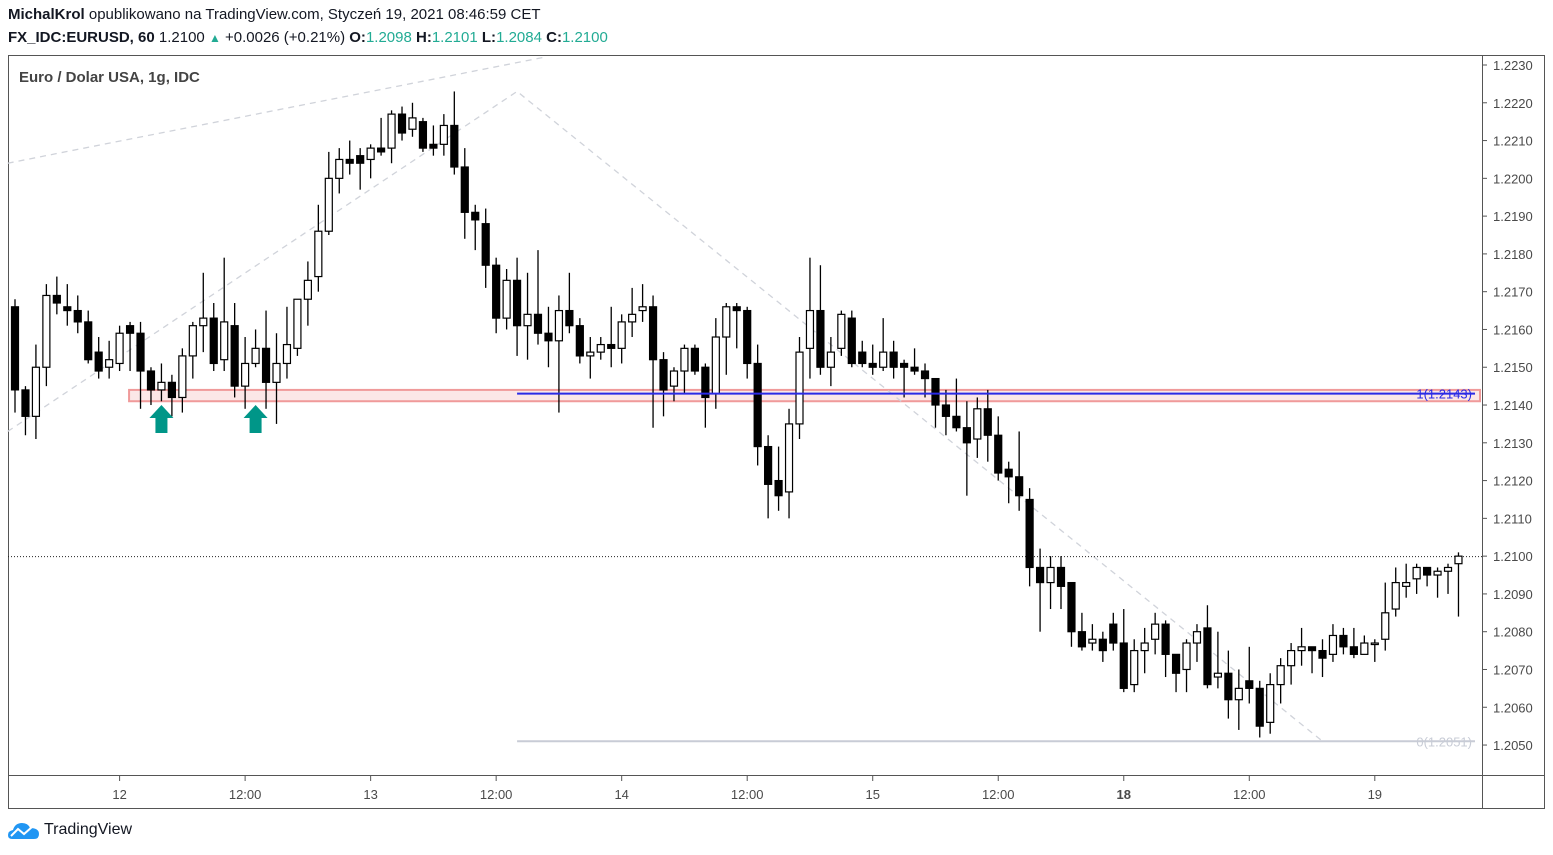 This screenshot has height=855, width=1553. Describe the element at coordinates (388, 37) in the screenshot. I see `open-value: 1.2098` at that location.